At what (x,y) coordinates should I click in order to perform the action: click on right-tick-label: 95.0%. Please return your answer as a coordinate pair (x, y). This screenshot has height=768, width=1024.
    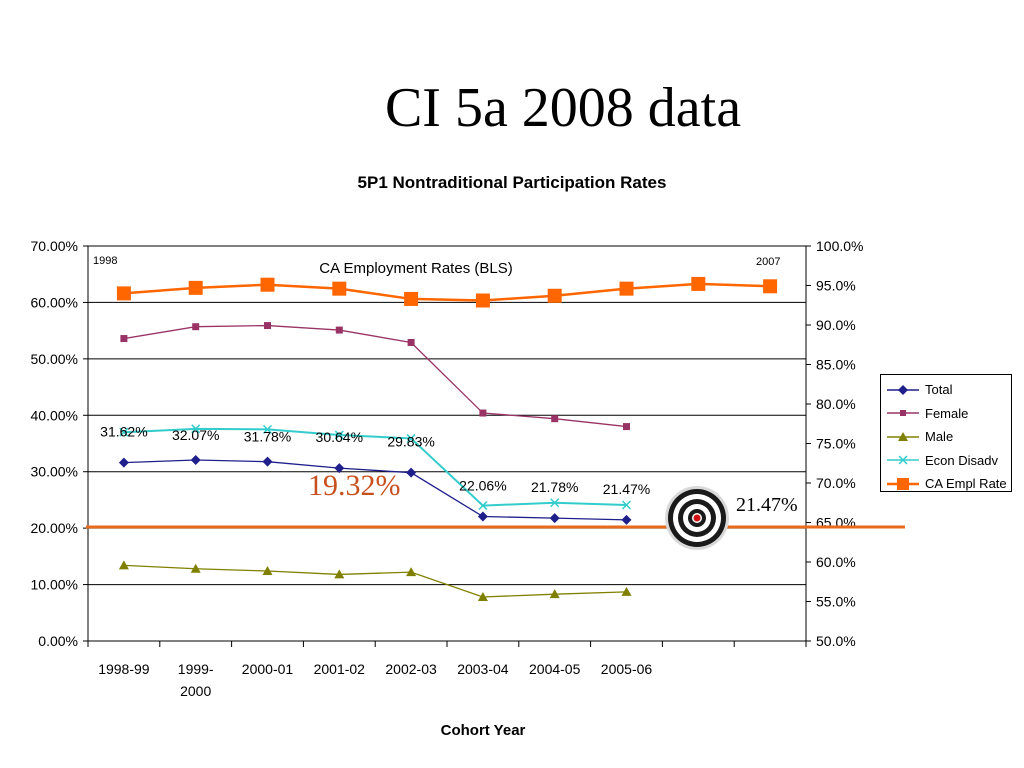
    Looking at the image, I should click on (836, 286).